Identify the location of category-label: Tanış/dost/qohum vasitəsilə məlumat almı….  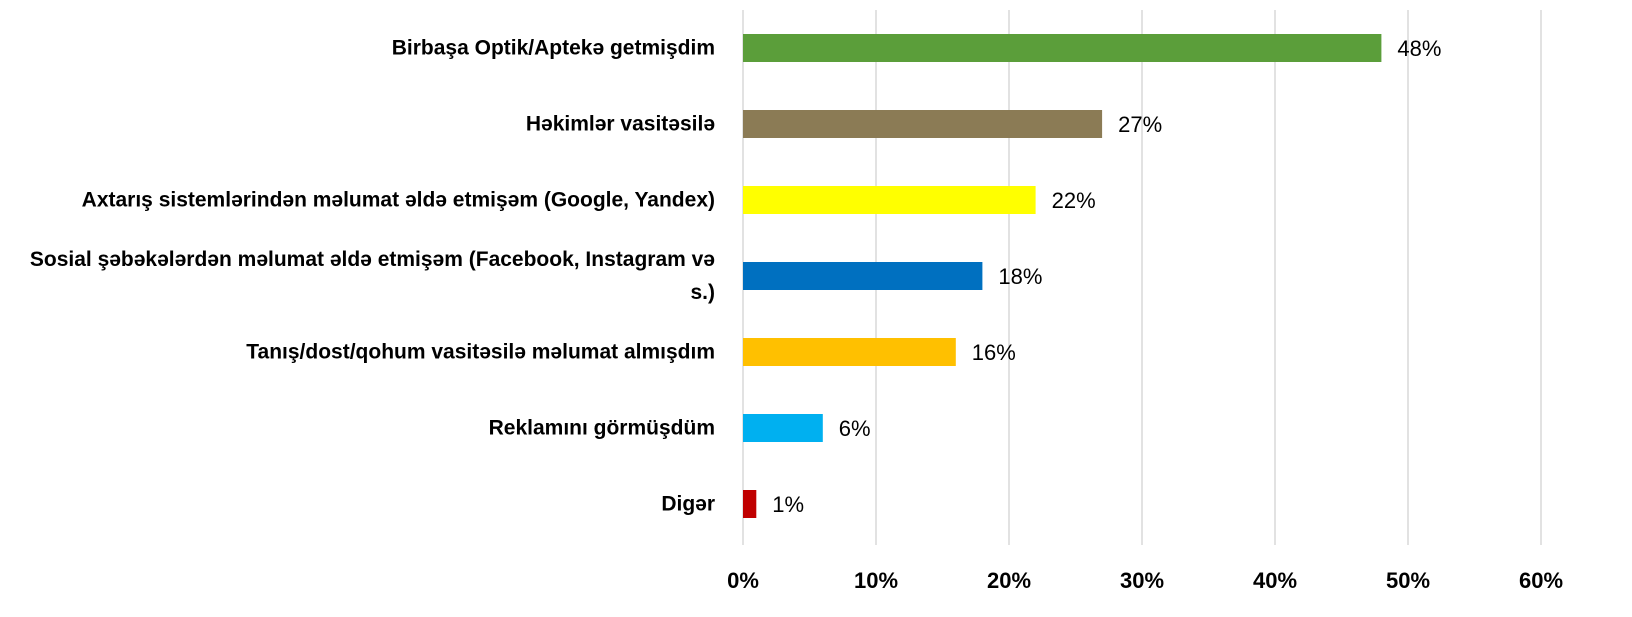
(480, 352).